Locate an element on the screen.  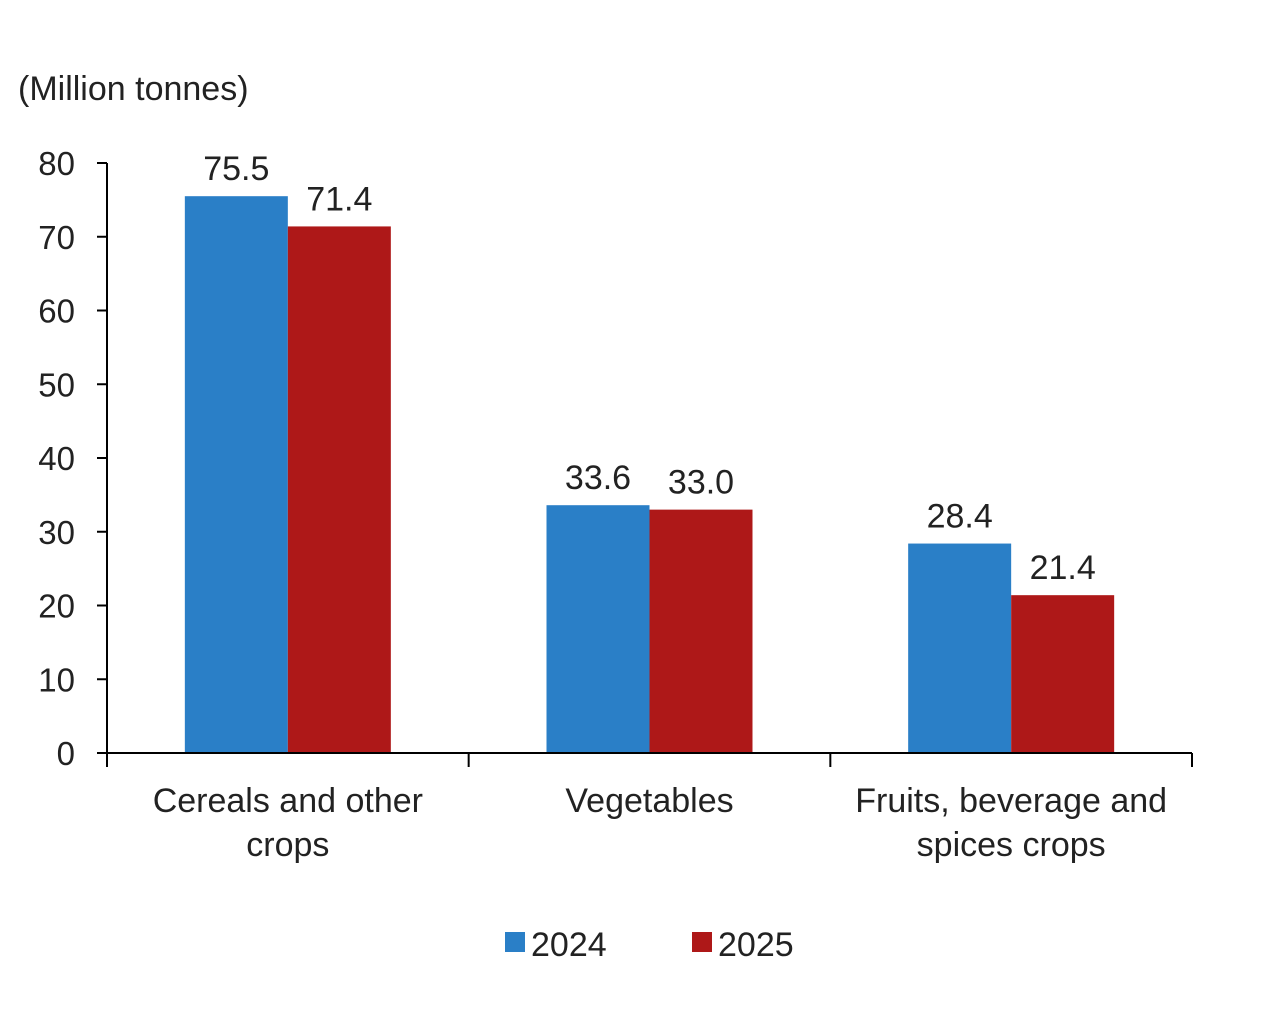
data-label: 71.4 is located at coordinates (339, 199).